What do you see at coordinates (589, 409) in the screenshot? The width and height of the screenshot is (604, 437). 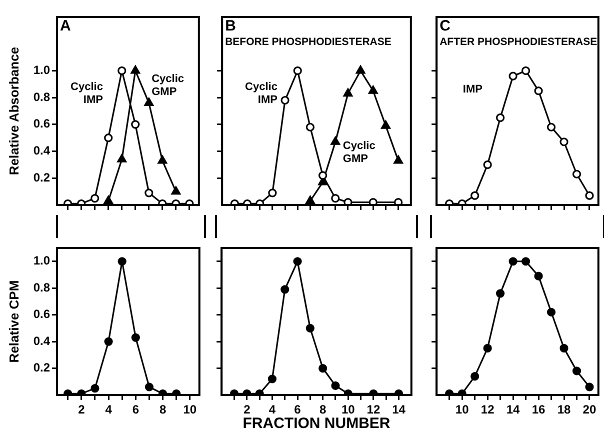 I see `x-tick-label: 20` at bounding box center [589, 409].